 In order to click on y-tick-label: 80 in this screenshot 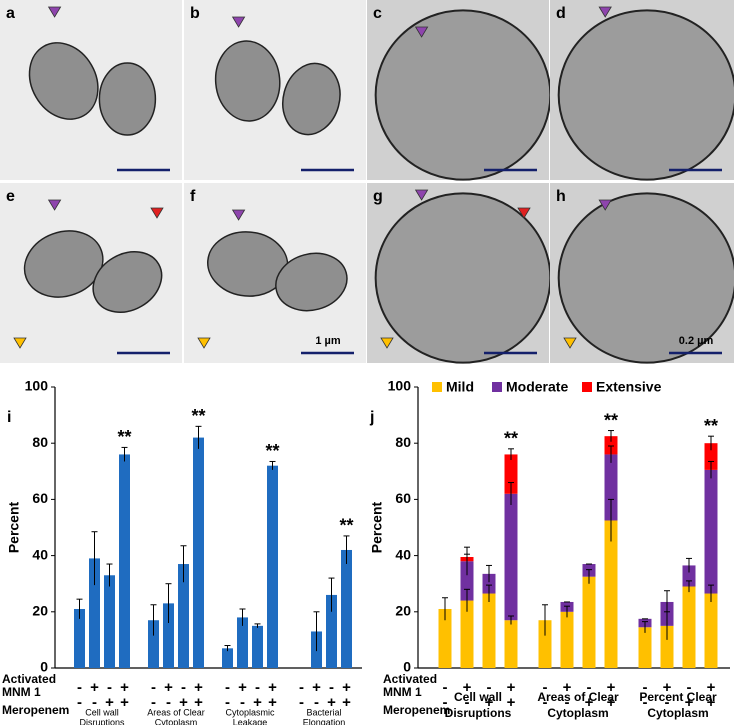, I will do `click(40, 442)`.